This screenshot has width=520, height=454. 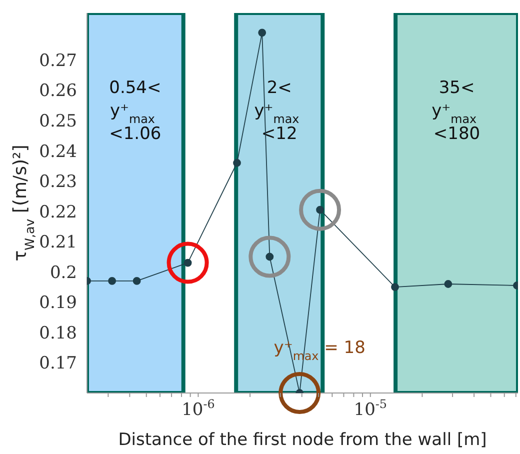 What do you see at coordinates (58, 212) in the screenshot?
I see `y-tick-label: 0.22` at bounding box center [58, 212].